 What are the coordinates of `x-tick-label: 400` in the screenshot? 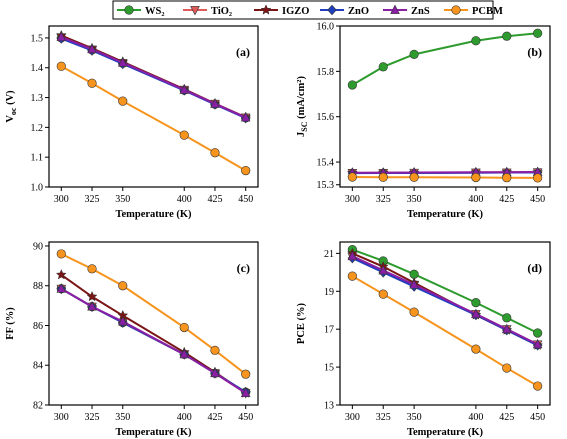 It's located at (184, 417).